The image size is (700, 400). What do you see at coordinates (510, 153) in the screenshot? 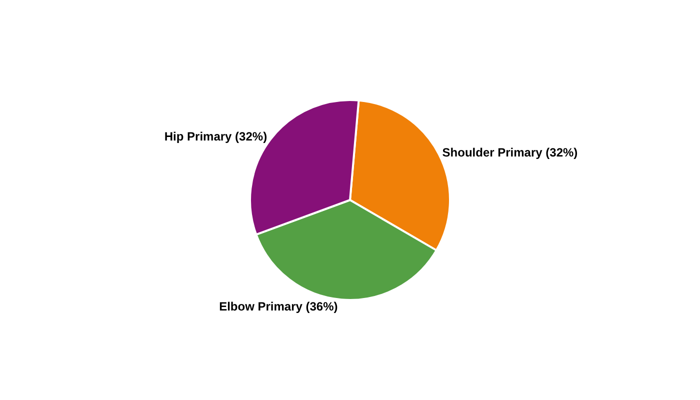
I see `slice-label: Shoulder Primary (32%)` at bounding box center [510, 153].